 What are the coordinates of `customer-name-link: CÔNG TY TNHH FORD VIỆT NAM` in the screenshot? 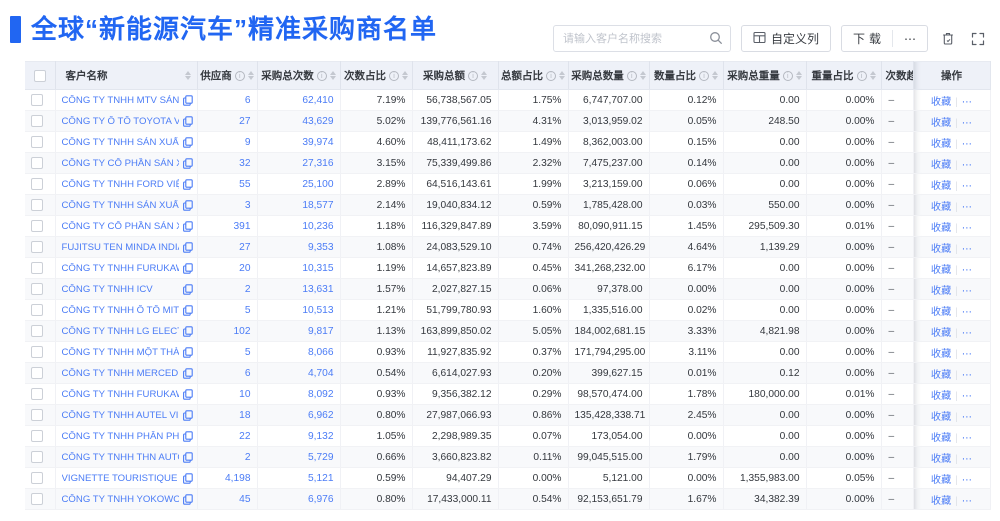 It's located at (120, 184).